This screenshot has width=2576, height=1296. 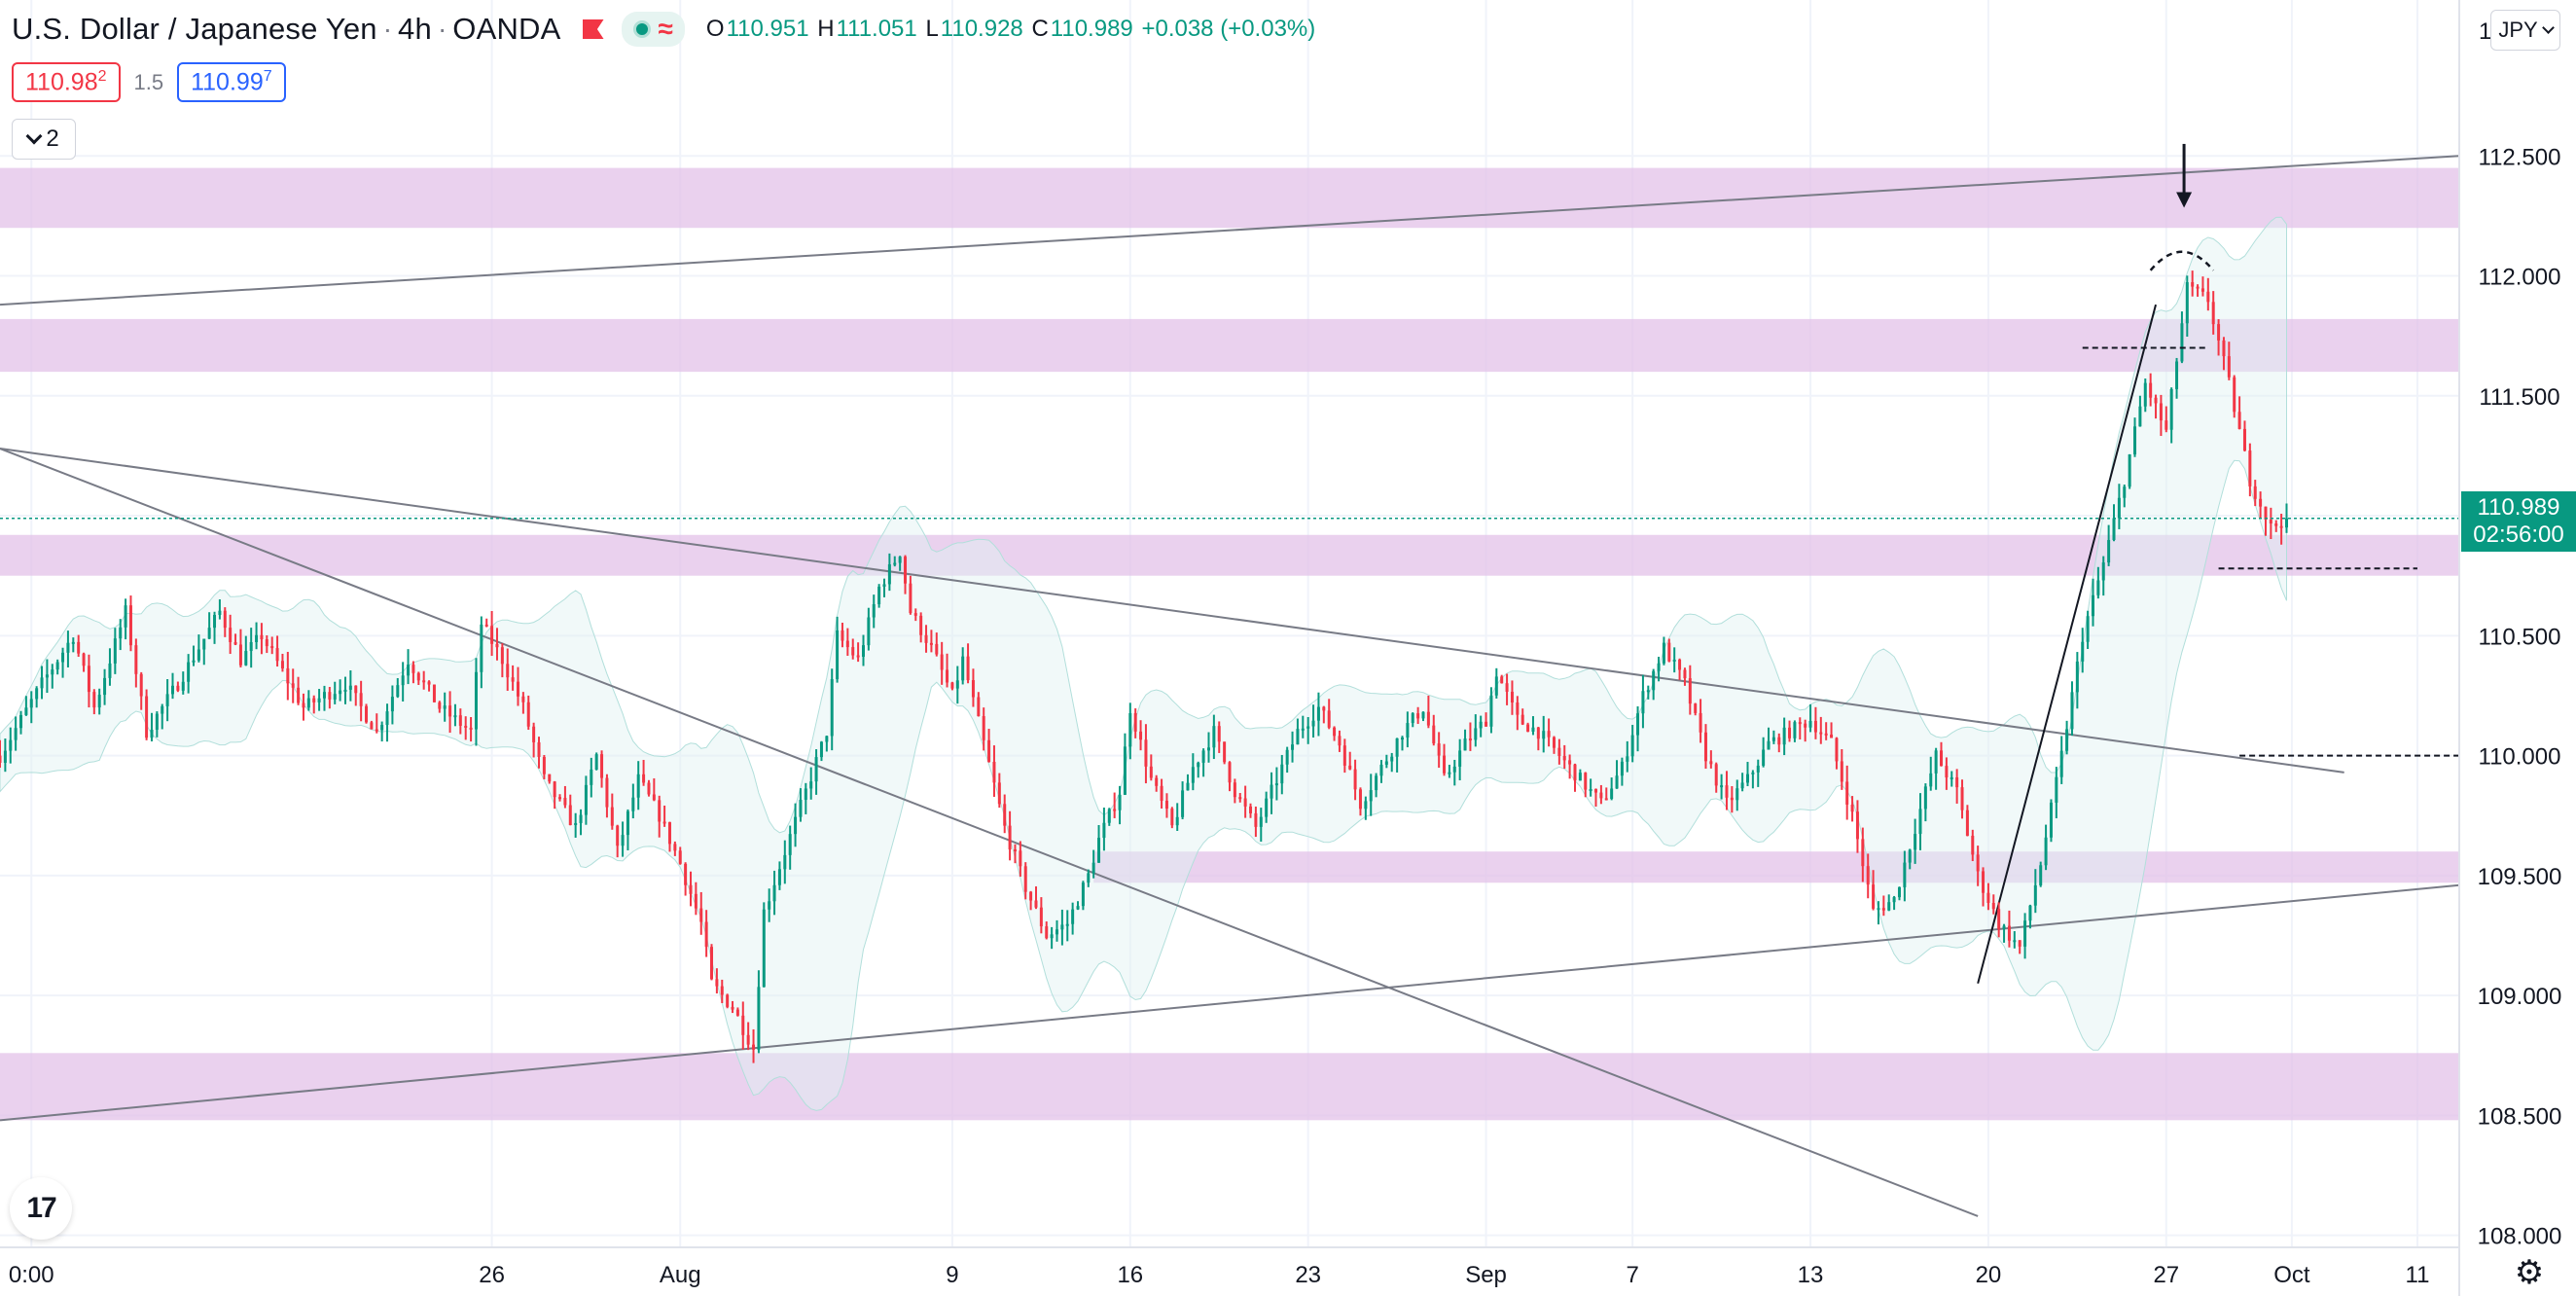 I want to click on sr-zone, so click(x=1229, y=198).